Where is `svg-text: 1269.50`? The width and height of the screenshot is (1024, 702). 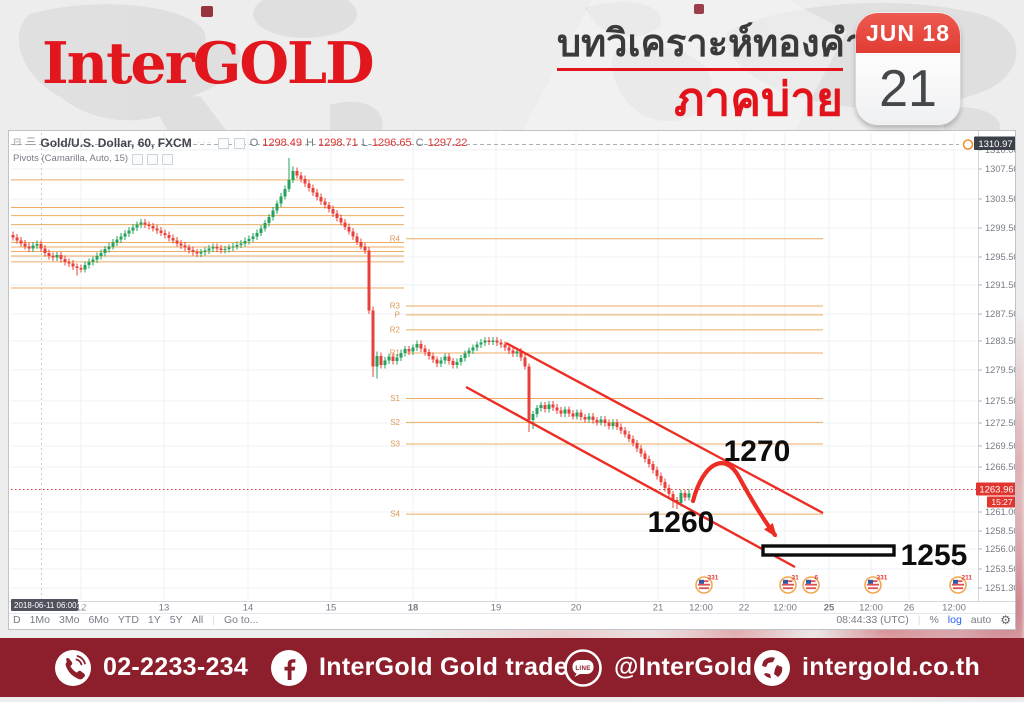 svg-text: 1269.50 is located at coordinates (1000, 446).